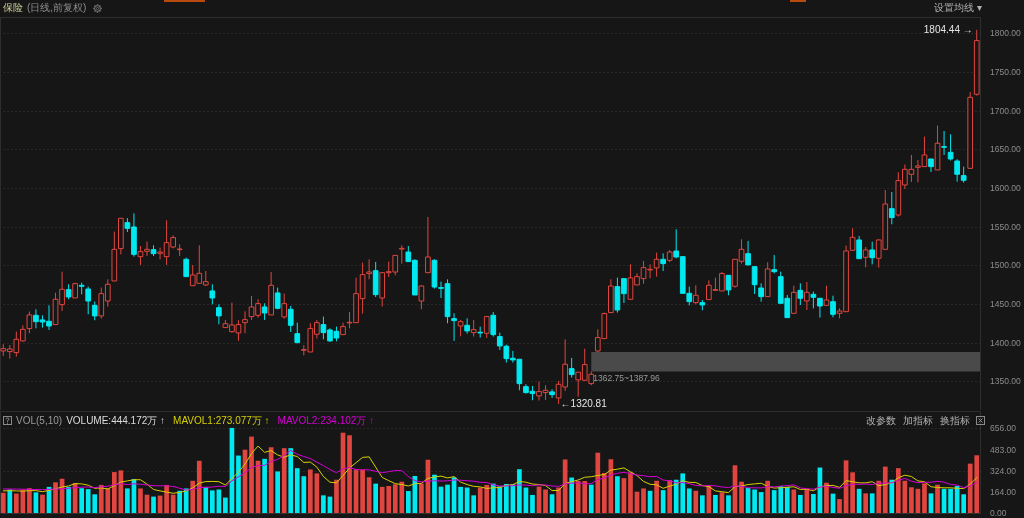 The height and width of the screenshot is (518, 1024). I want to click on y-tick-label: 164.00, so click(1003, 491).